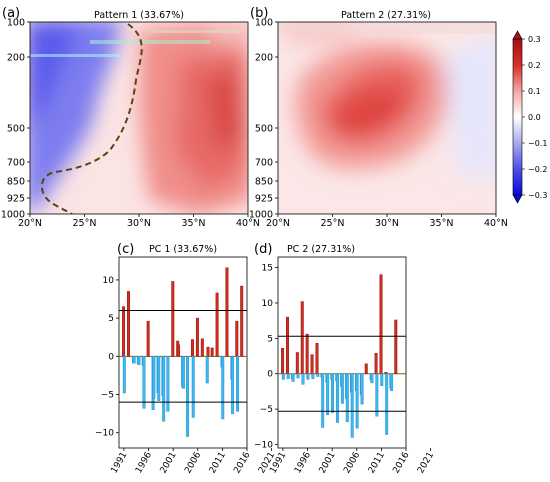 This screenshot has height=482, width=550. I want to click on panel-b-ytick-label: 200, so click(264, 58).